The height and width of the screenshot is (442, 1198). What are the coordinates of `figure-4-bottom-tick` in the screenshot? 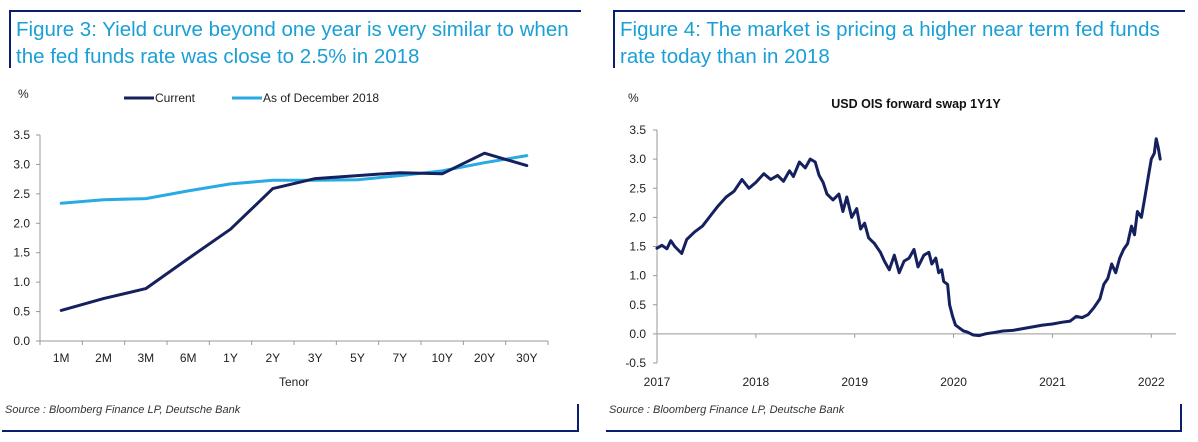 It's located at (1181, 418).